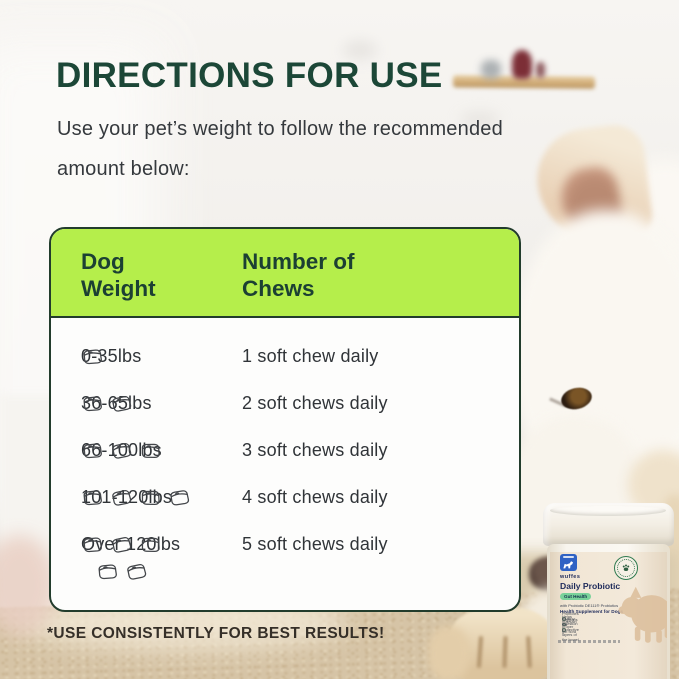 This screenshot has height=679, width=679. What do you see at coordinates (568, 565) in the screenshot?
I see `dog-silhouette-icon` at bounding box center [568, 565].